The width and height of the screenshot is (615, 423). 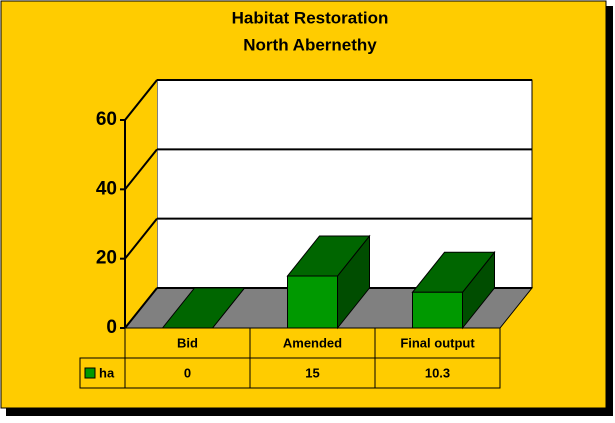 What do you see at coordinates (310, 17) in the screenshot?
I see `chart-title: Habitat Restoration` at bounding box center [310, 17].